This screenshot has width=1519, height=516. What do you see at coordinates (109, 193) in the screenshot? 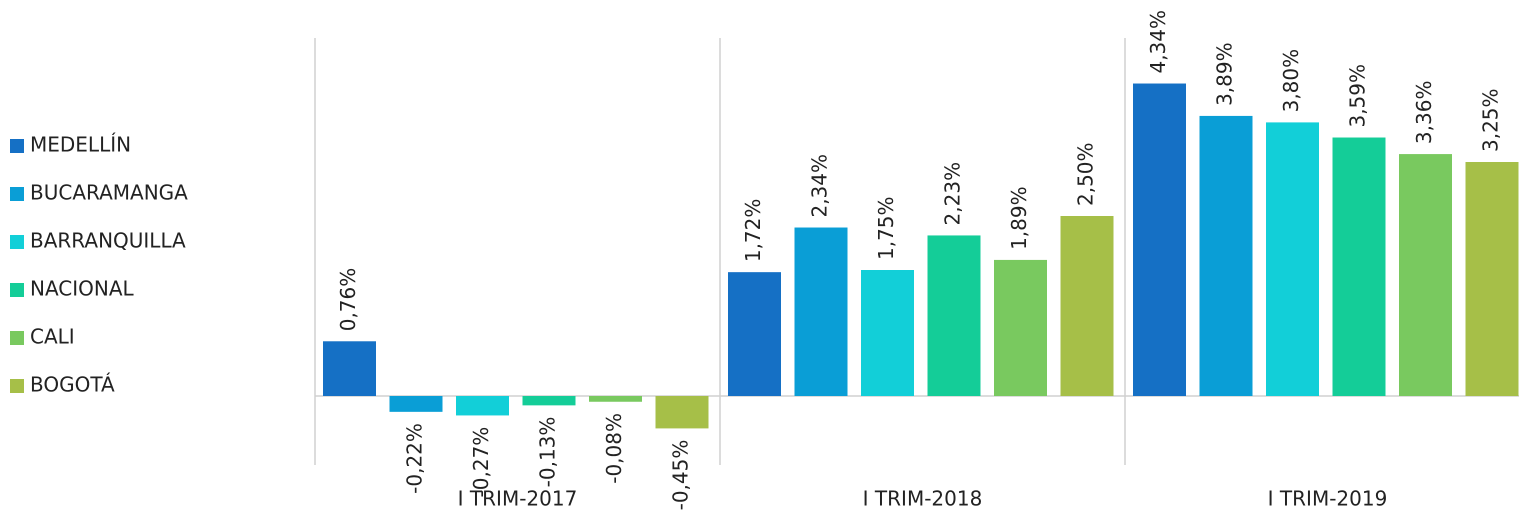
I see `legend-label: BUCARAMANGA` at bounding box center [109, 193].